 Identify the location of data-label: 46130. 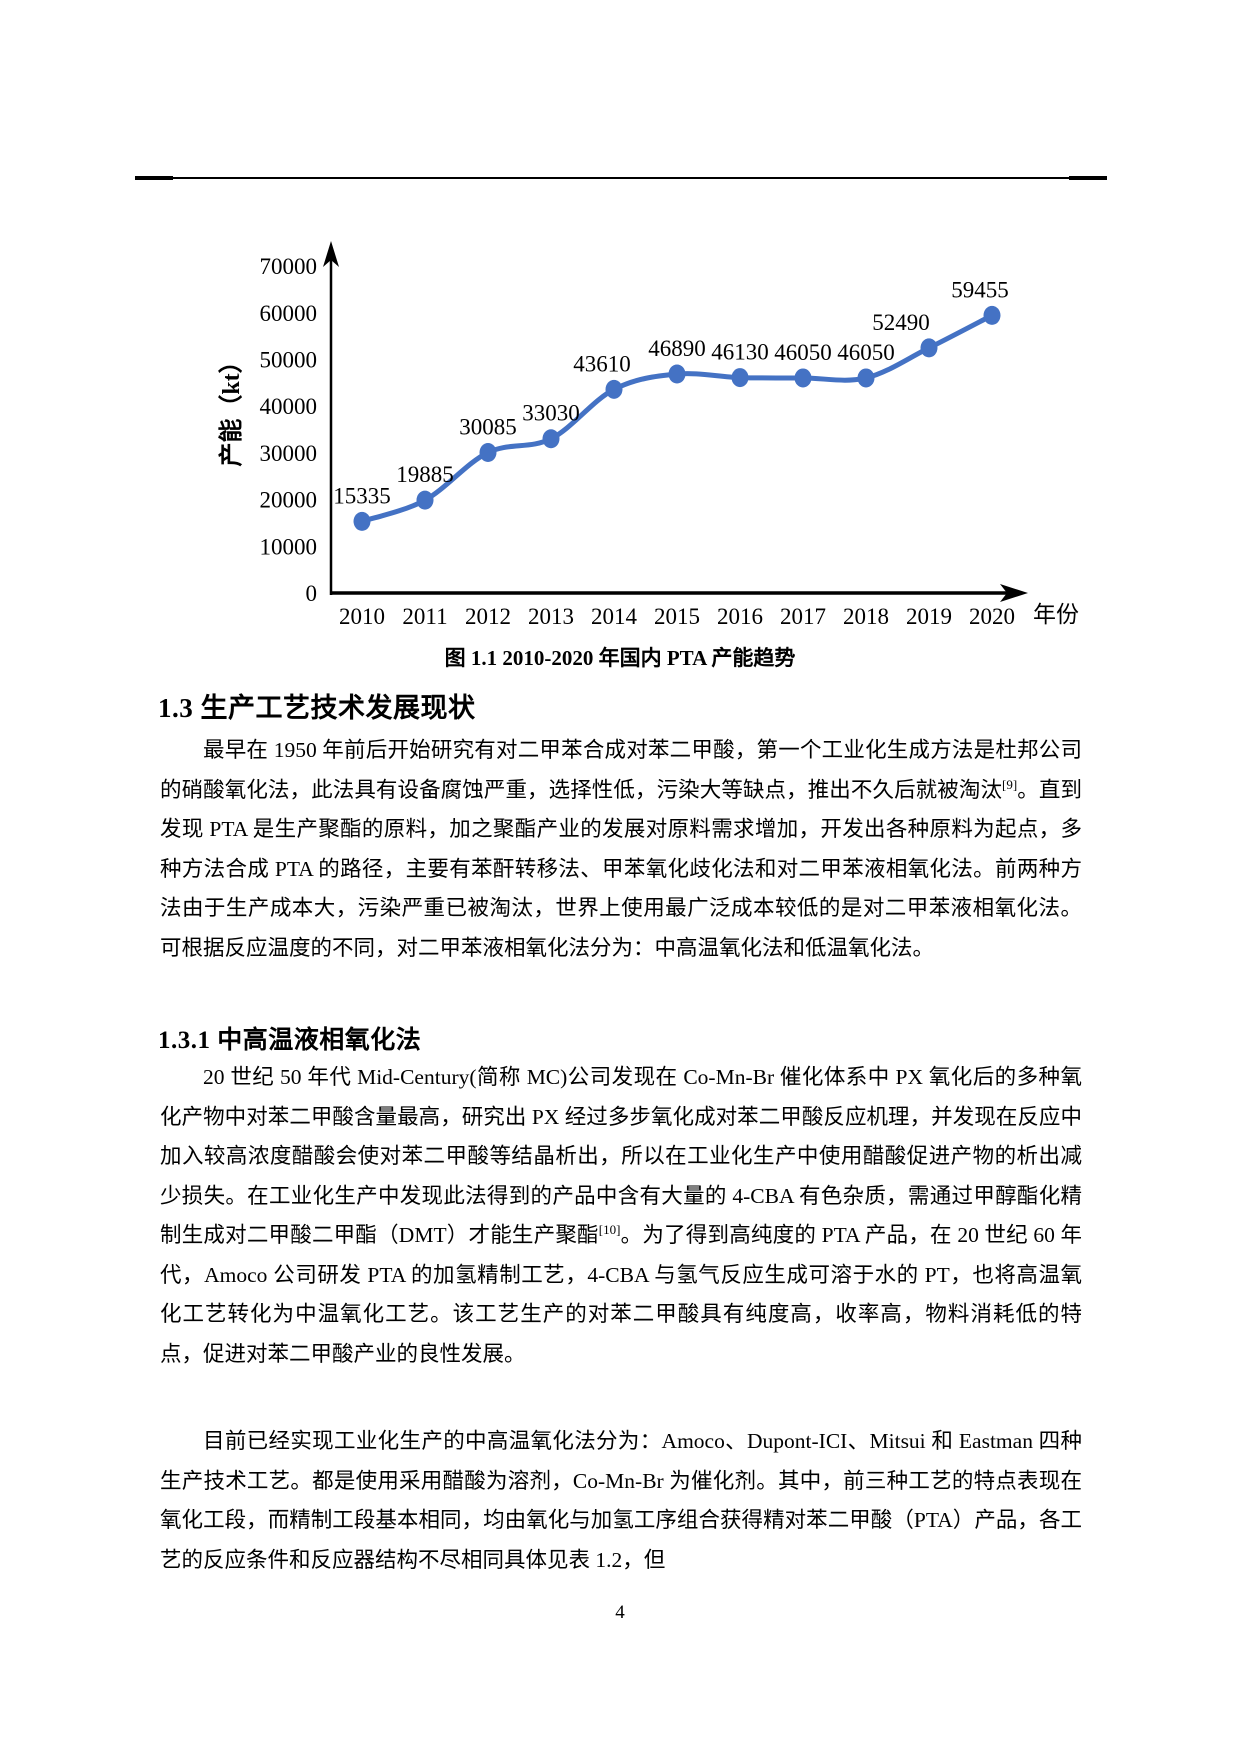
(740, 352).